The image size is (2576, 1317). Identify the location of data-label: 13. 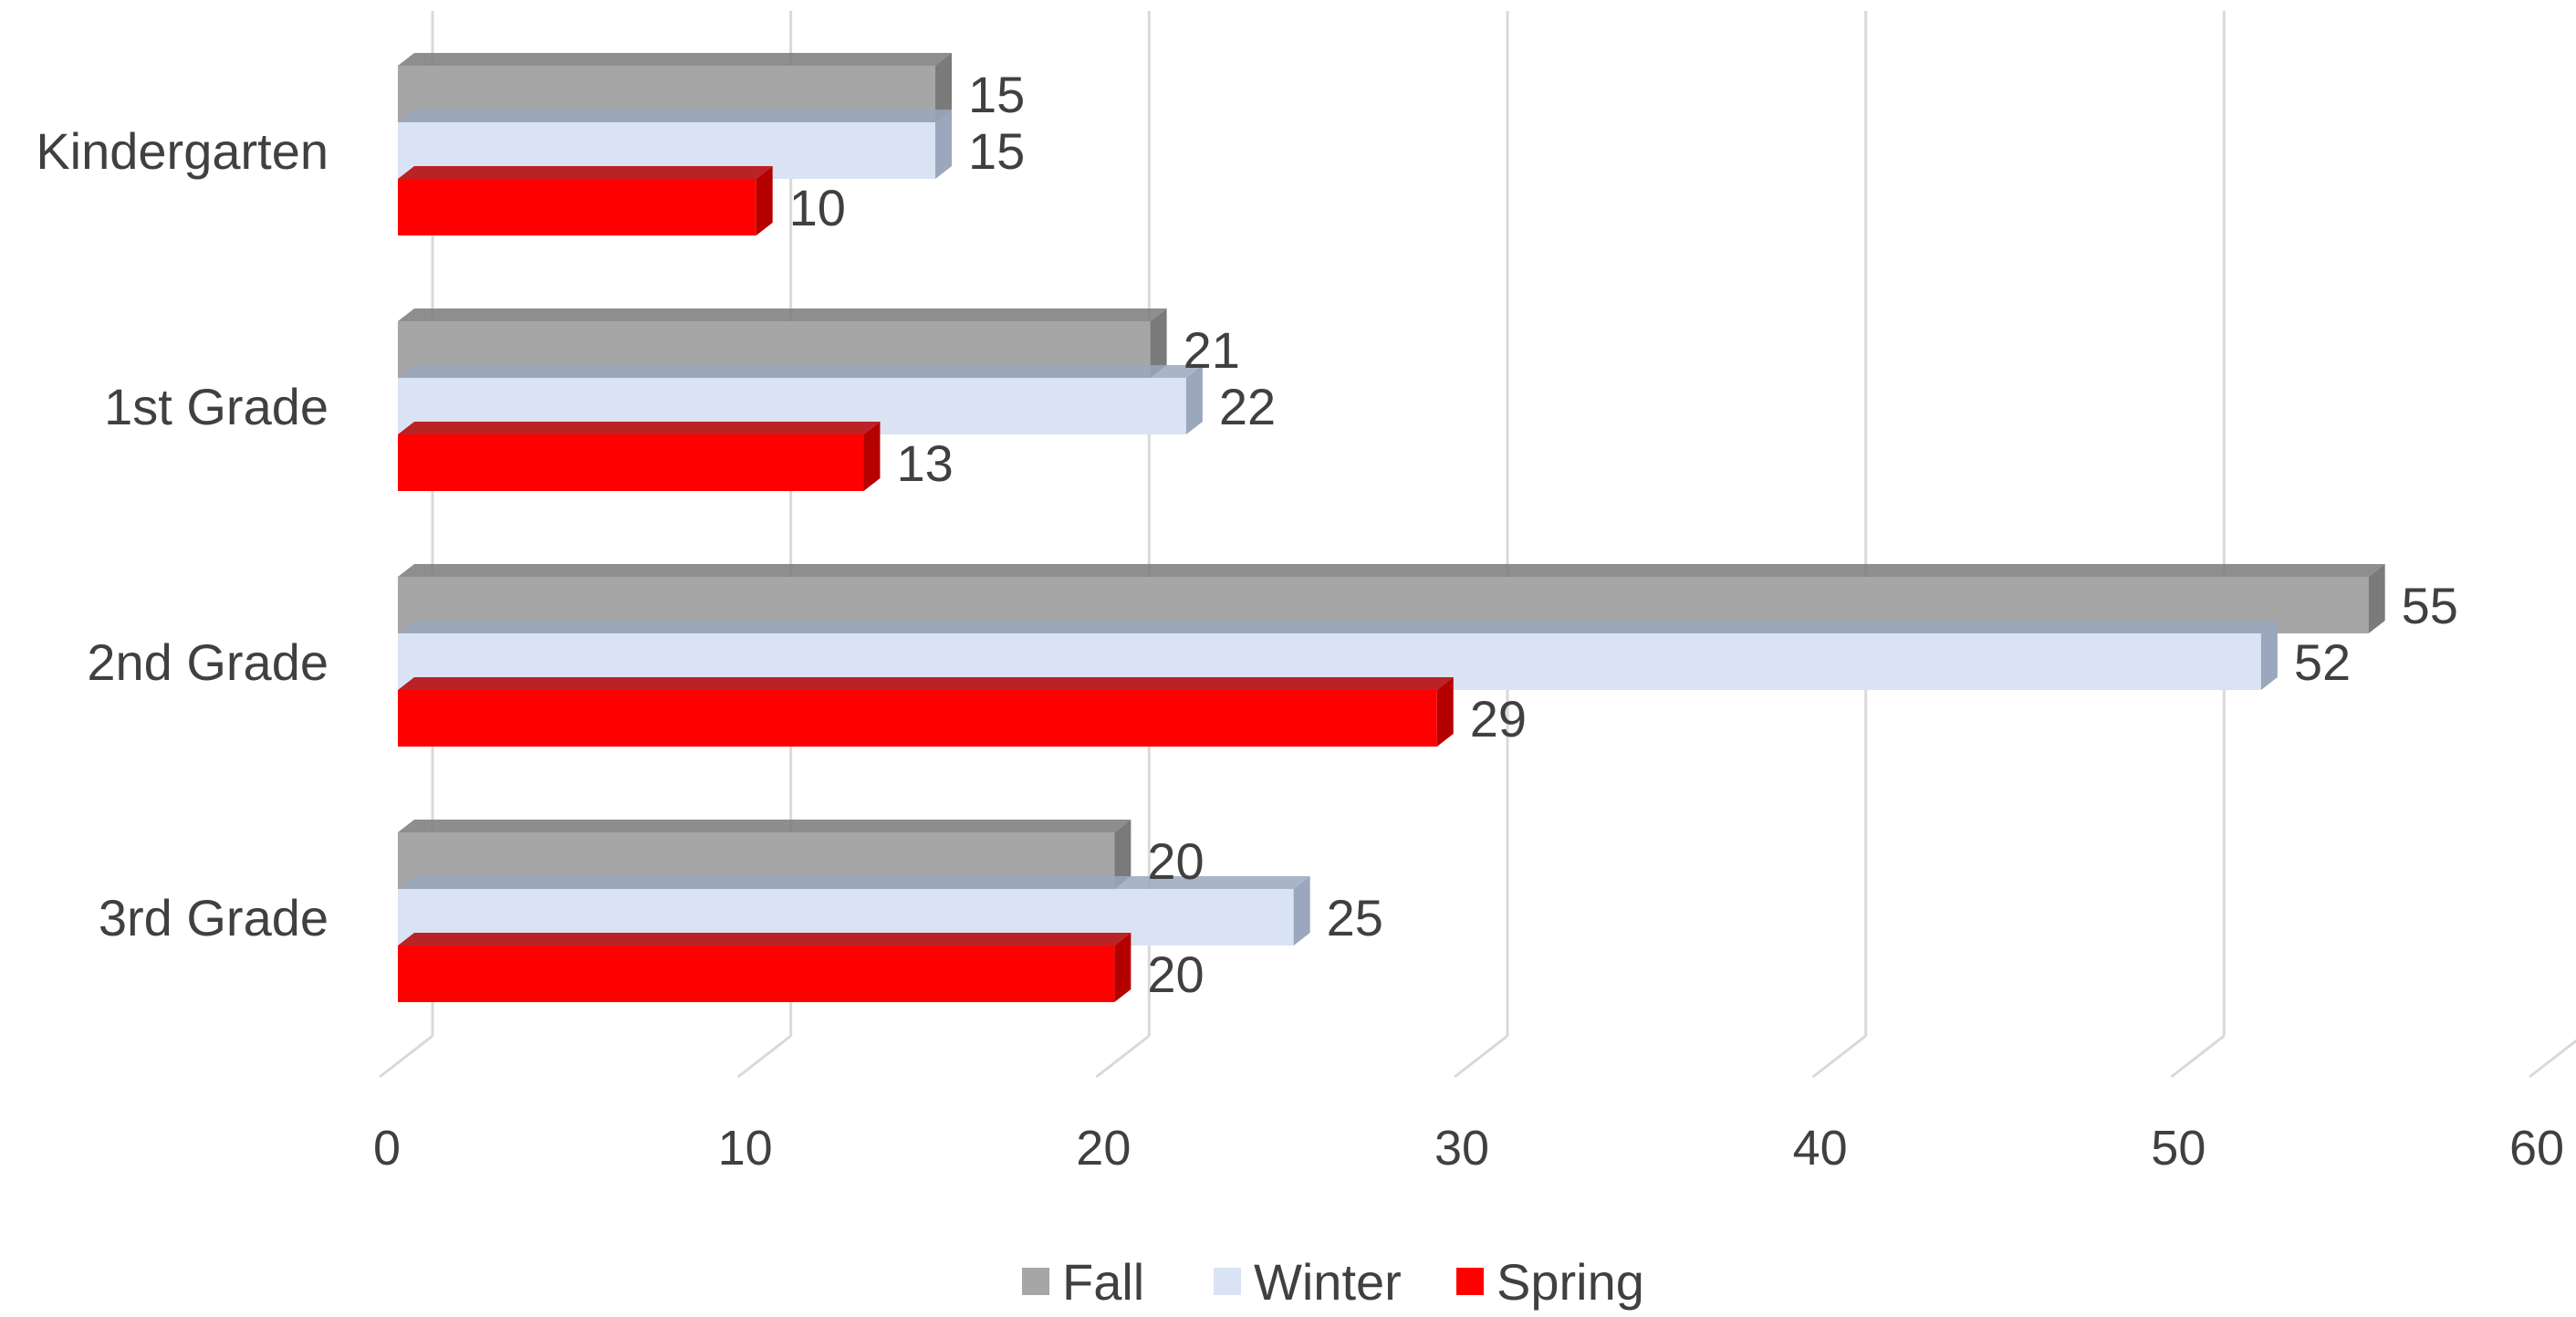
(924, 463).